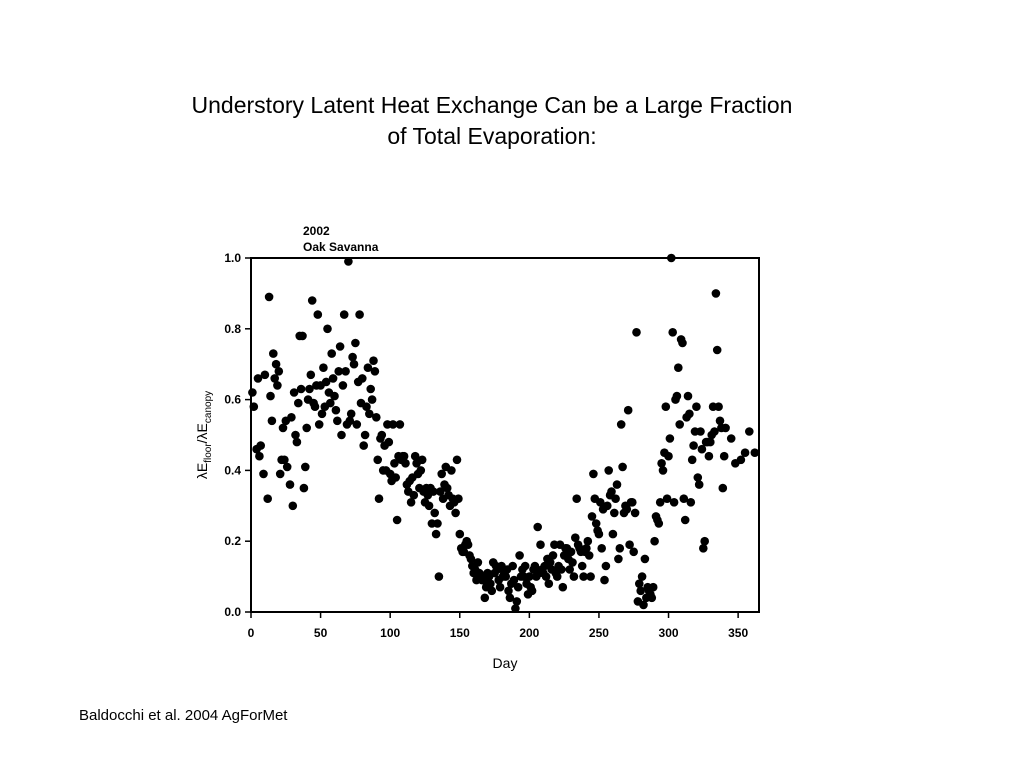  I want to click on x-tick-label: 200, so click(529, 633).